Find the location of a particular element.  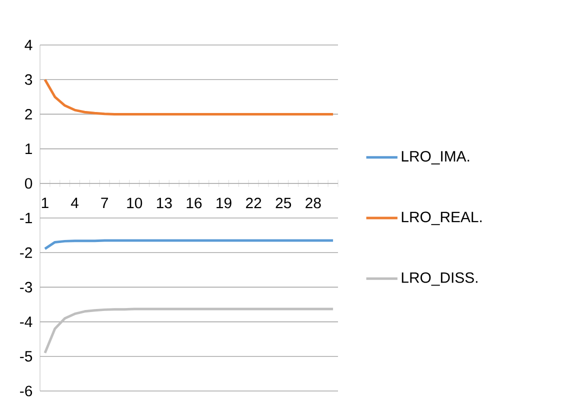

y-tick-label: -2 is located at coordinates (26, 252).